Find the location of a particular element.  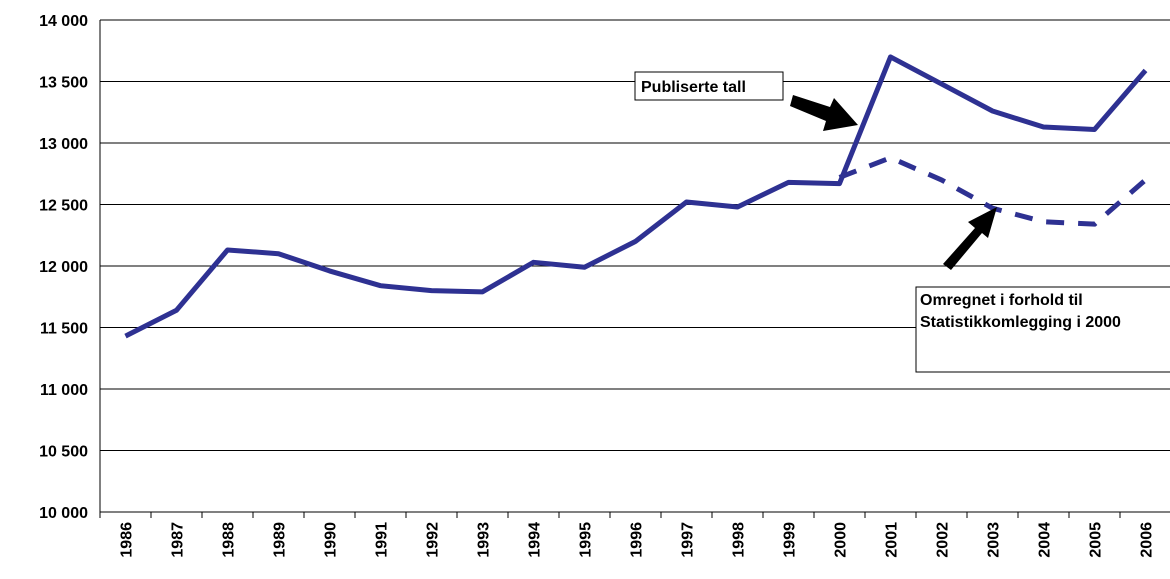

x-tick-label: 1993 is located at coordinates (484, 540).